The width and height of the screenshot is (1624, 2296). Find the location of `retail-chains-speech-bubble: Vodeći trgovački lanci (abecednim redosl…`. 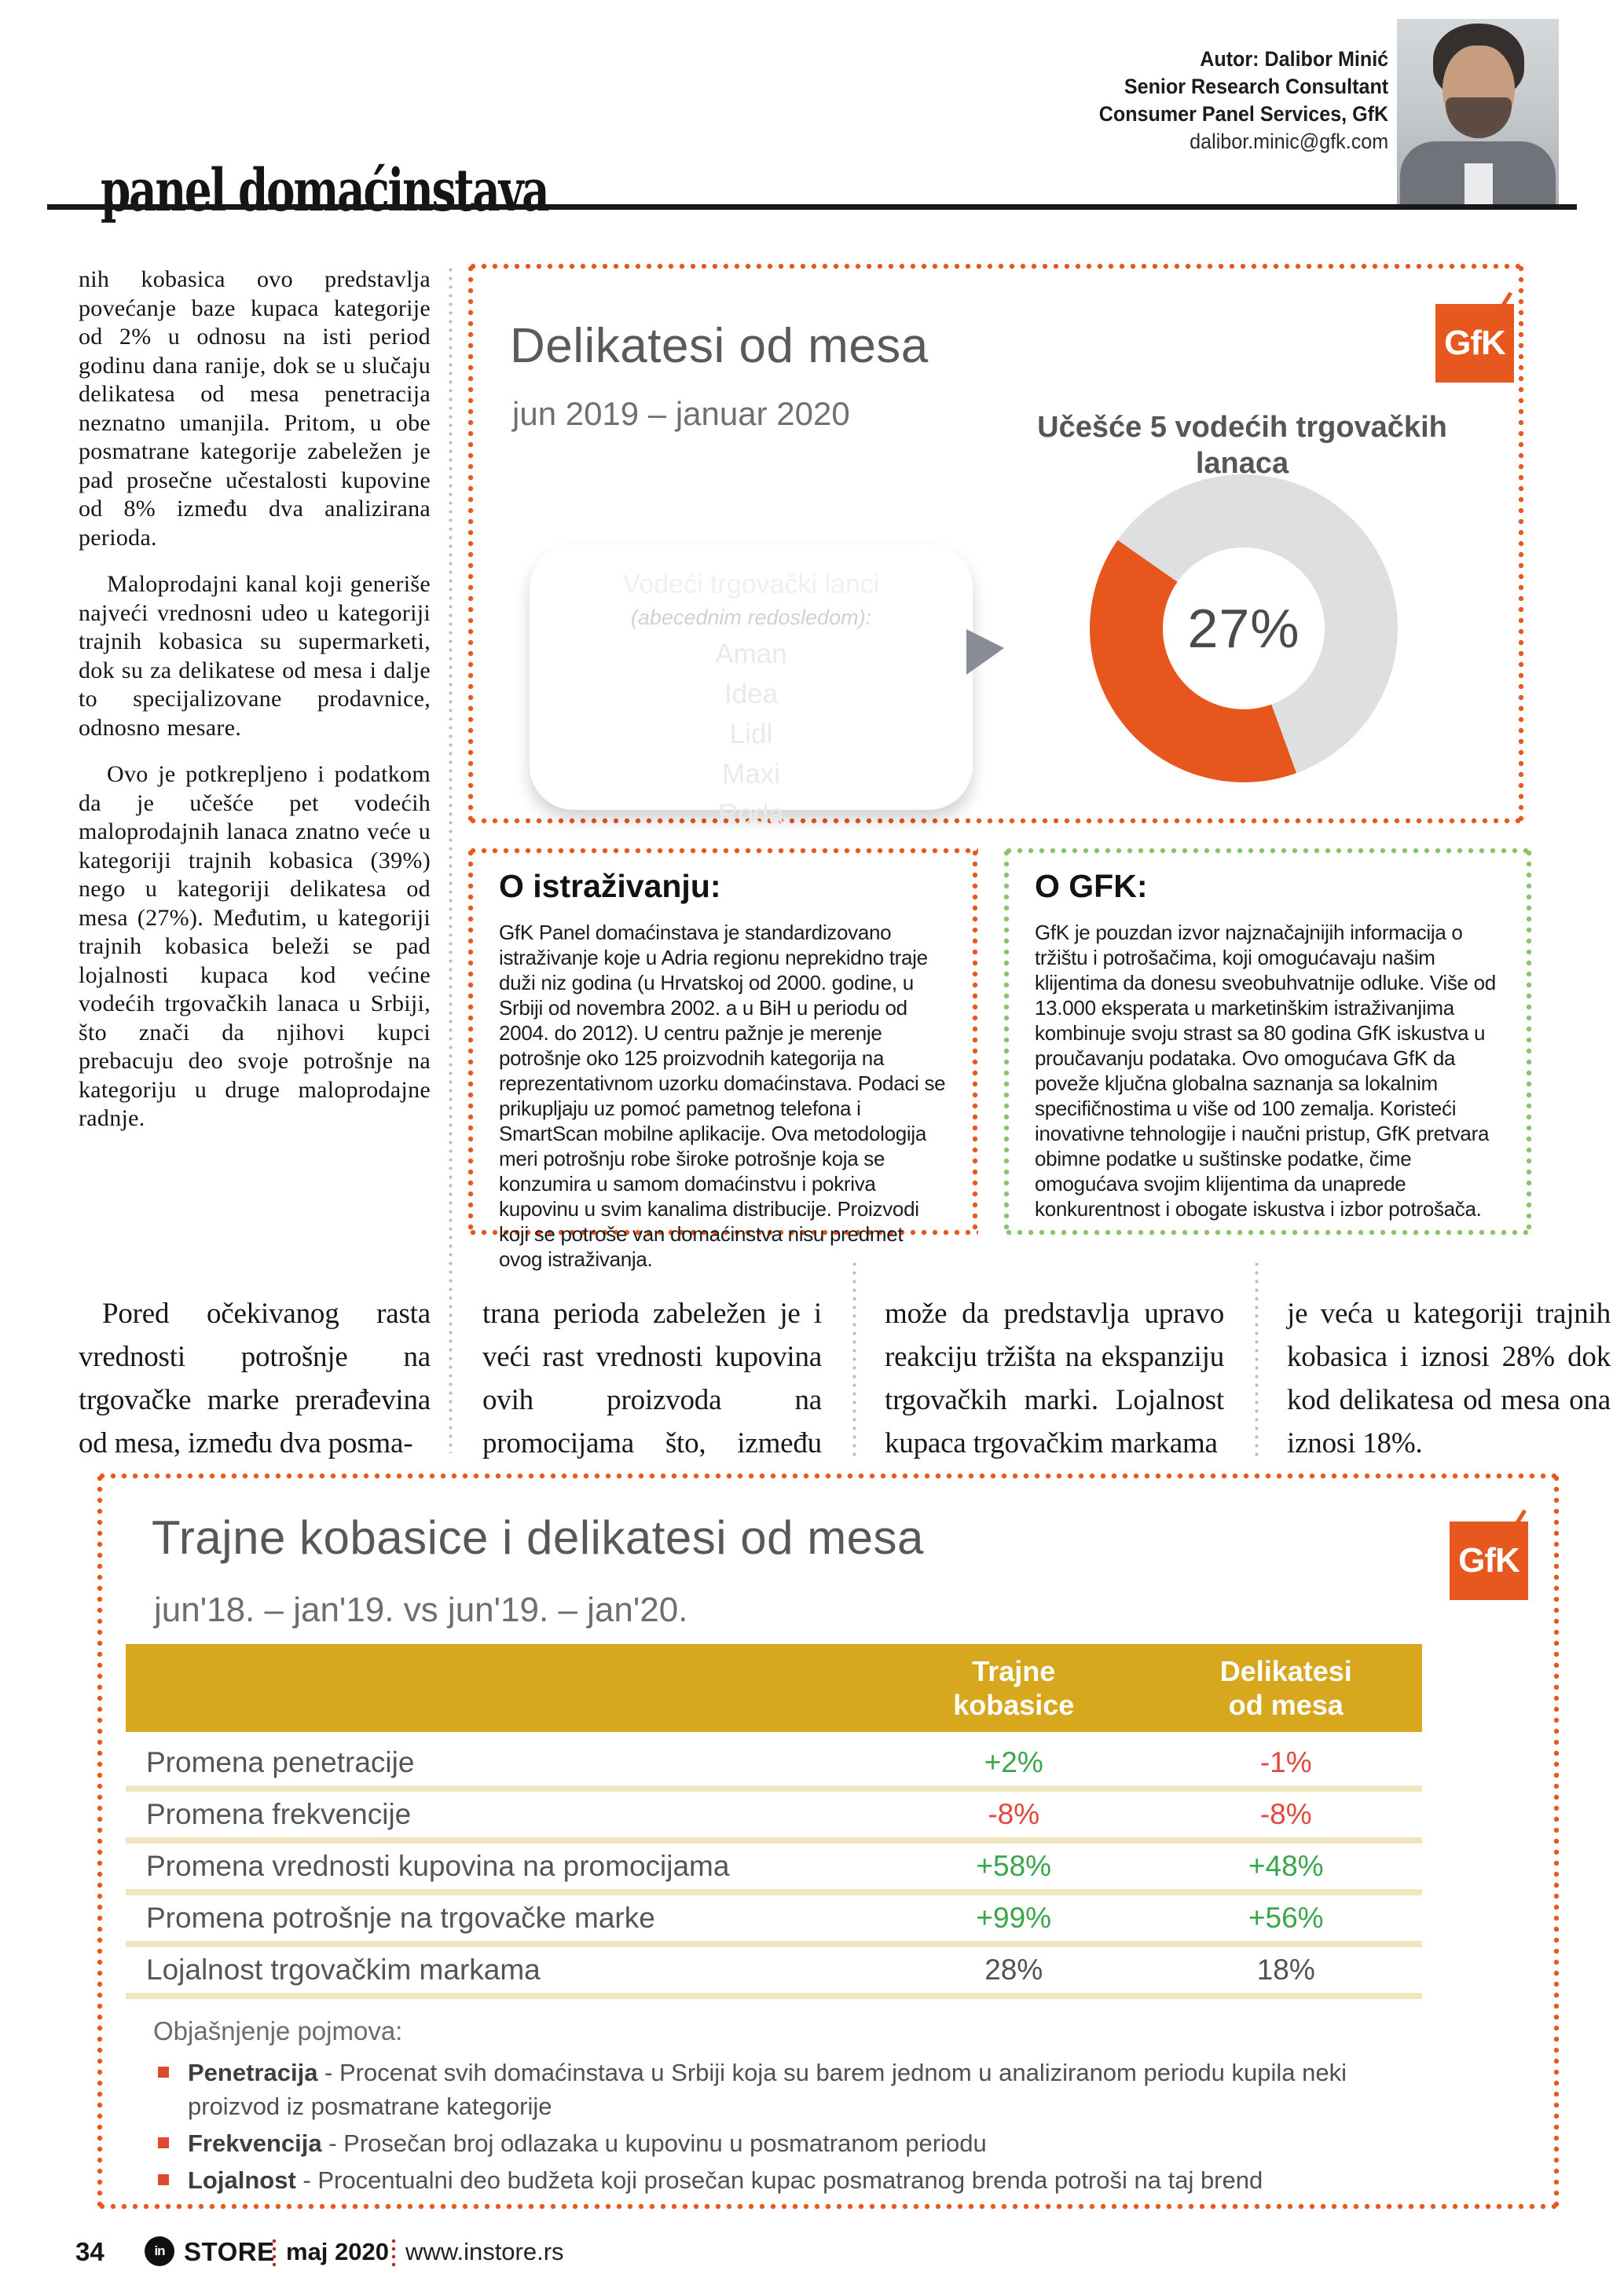

retail-chains-speech-bubble: Vodeći trgovački lanci (abecednim redosl… is located at coordinates (767, 686).